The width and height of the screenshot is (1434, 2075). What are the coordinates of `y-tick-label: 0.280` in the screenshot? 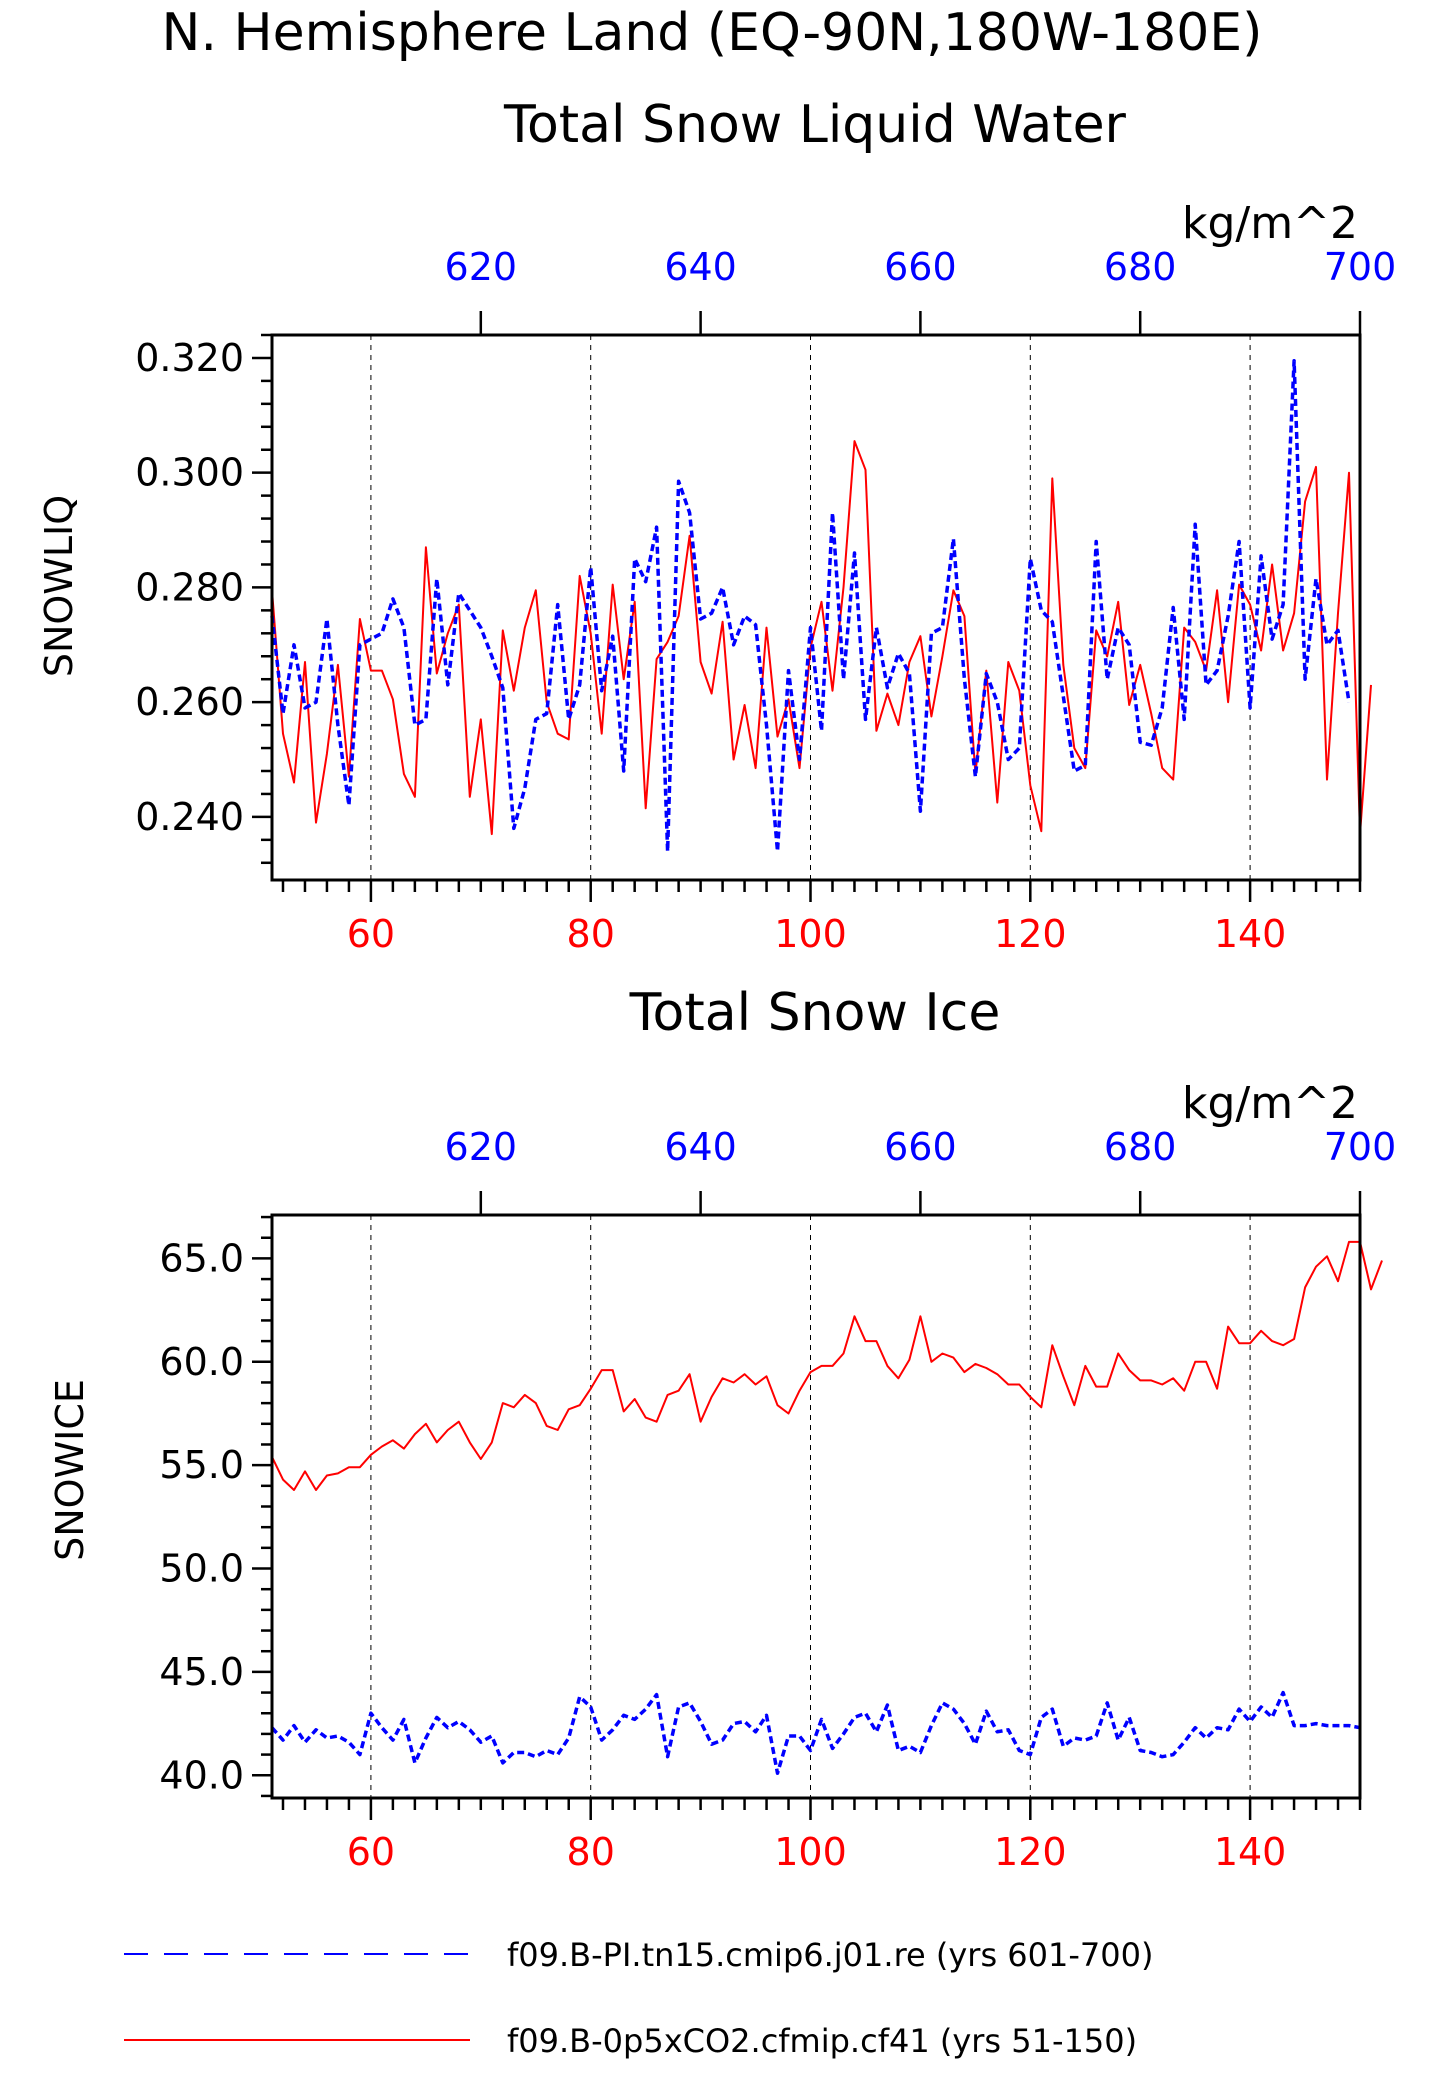 It's located at (189, 587).